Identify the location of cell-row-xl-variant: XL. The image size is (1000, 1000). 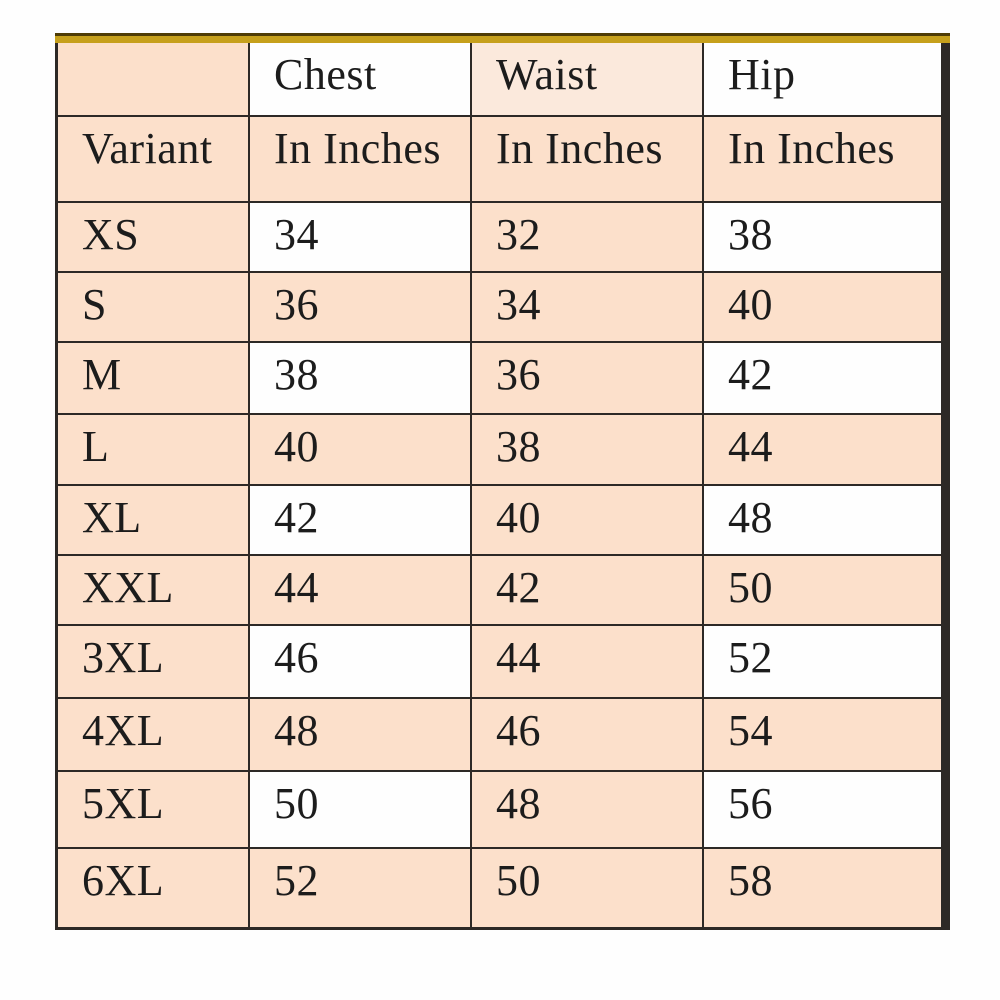
(153, 520).